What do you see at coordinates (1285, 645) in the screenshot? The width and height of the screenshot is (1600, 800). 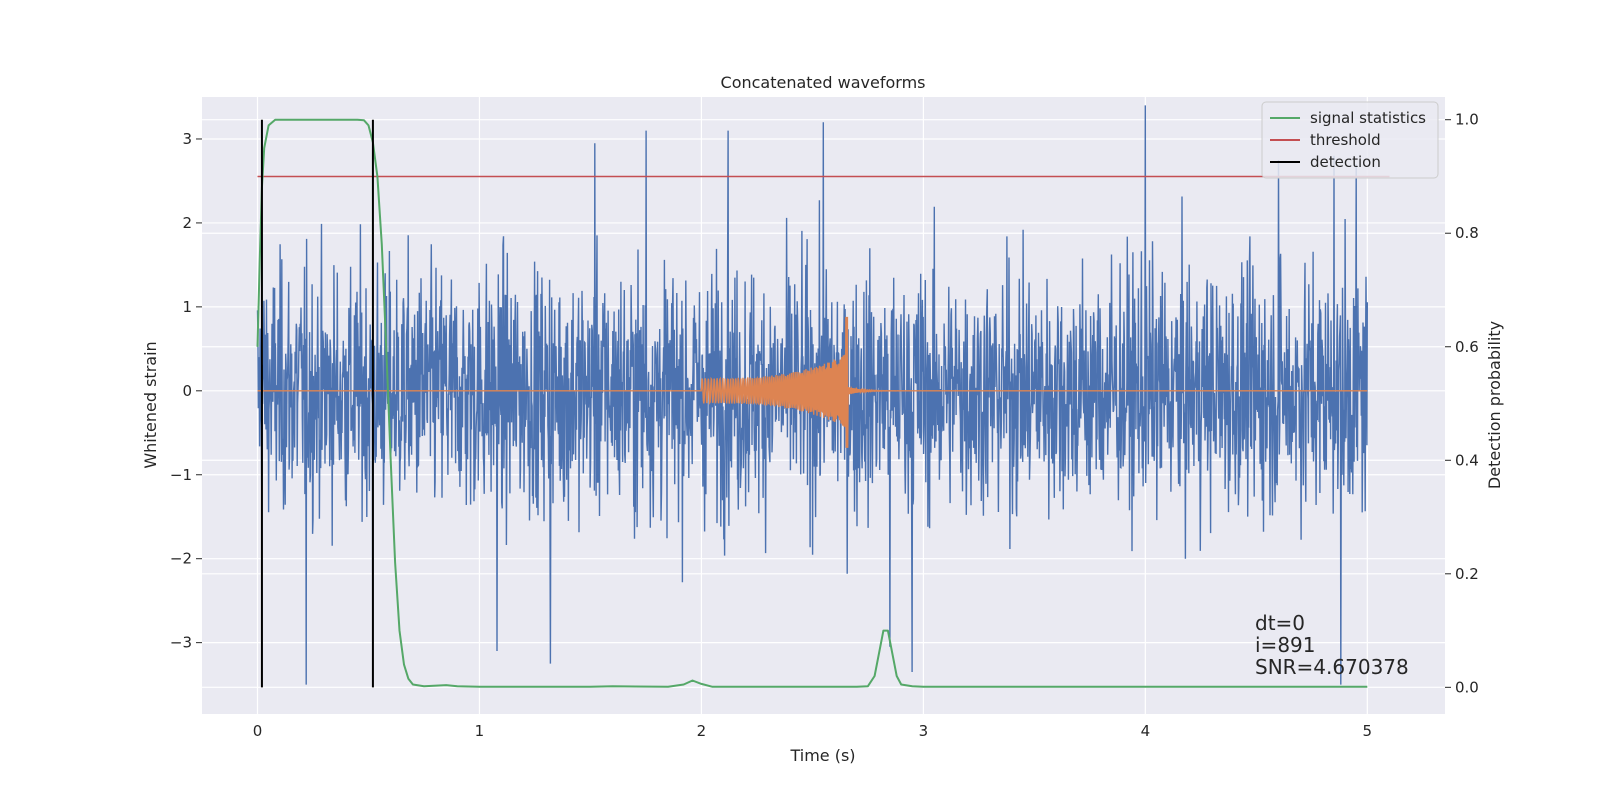 I see `annotation-text: i=891` at bounding box center [1285, 645].